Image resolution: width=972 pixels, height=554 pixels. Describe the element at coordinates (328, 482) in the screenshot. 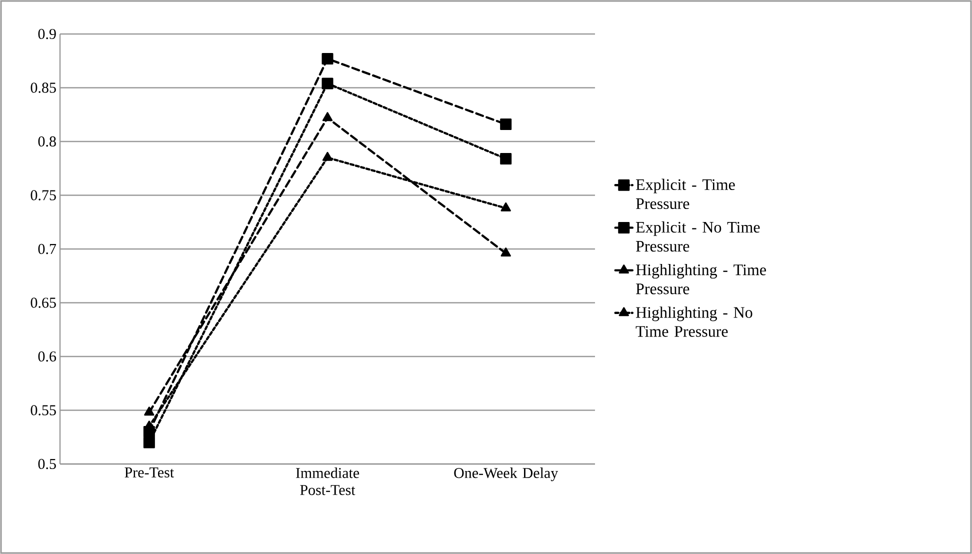

I see `x-tick-label: Immediate Post-Test` at that location.